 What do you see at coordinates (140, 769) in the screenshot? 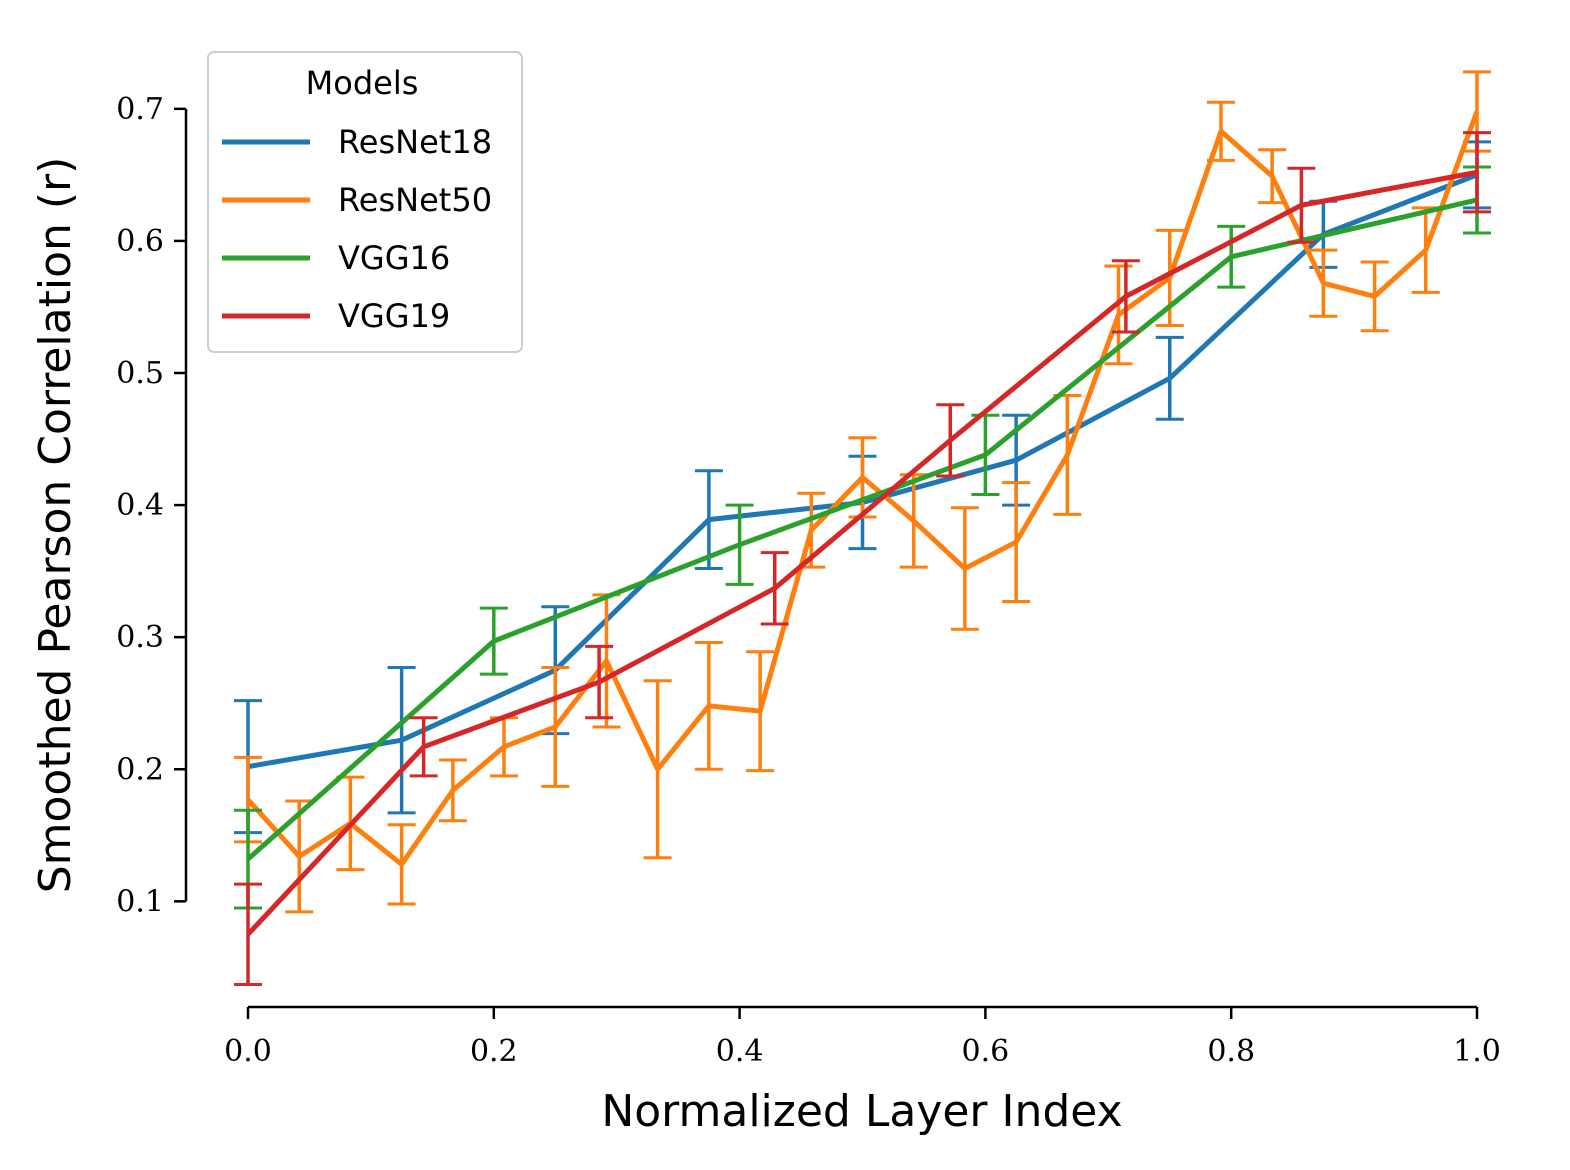
I see `y-tick-label: 0.2` at bounding box center [140, 769].